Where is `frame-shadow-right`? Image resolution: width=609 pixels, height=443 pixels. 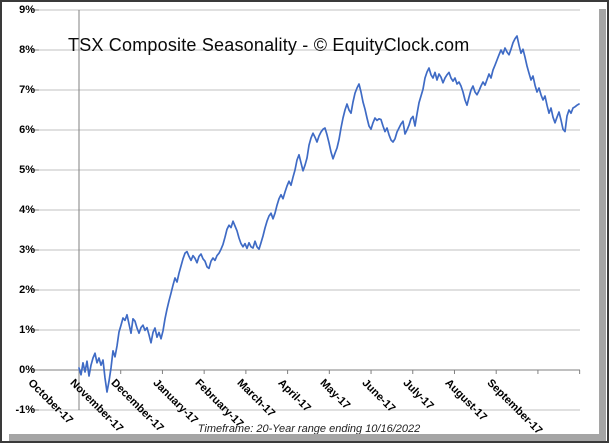
frame-shadow-right is located at coordinates (602, 225).